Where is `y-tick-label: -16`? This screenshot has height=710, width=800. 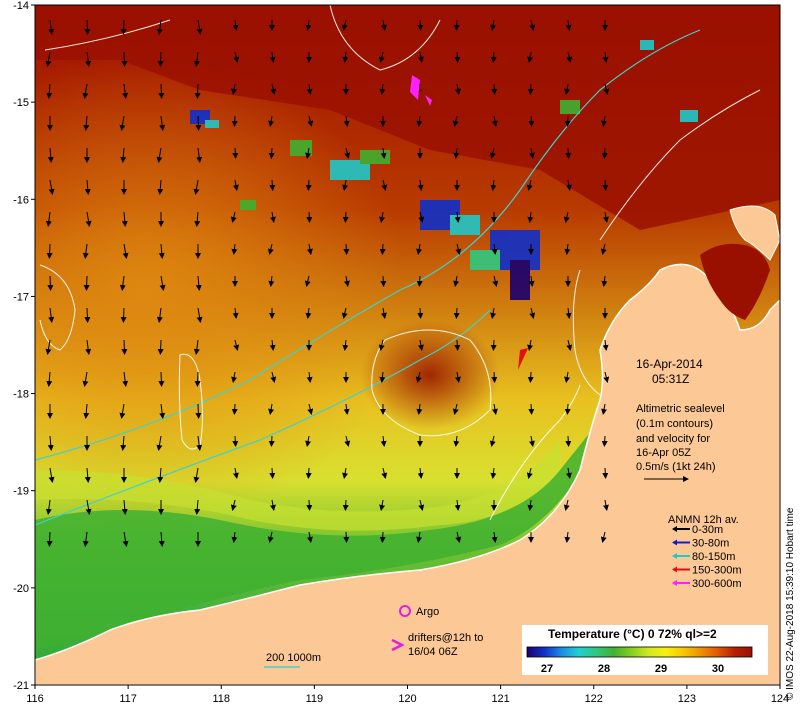 y-tick-label: -16 is located at coordinates (21, 200).